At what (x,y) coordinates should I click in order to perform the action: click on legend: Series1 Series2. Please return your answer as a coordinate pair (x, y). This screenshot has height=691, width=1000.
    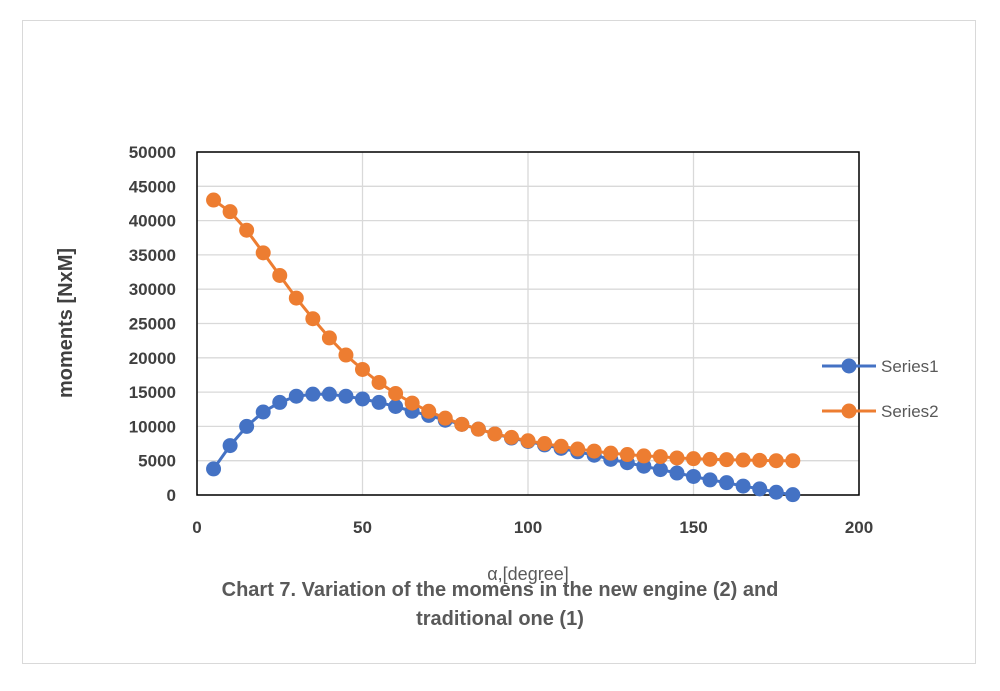
    Looking at the image, I should click on (880, 389).